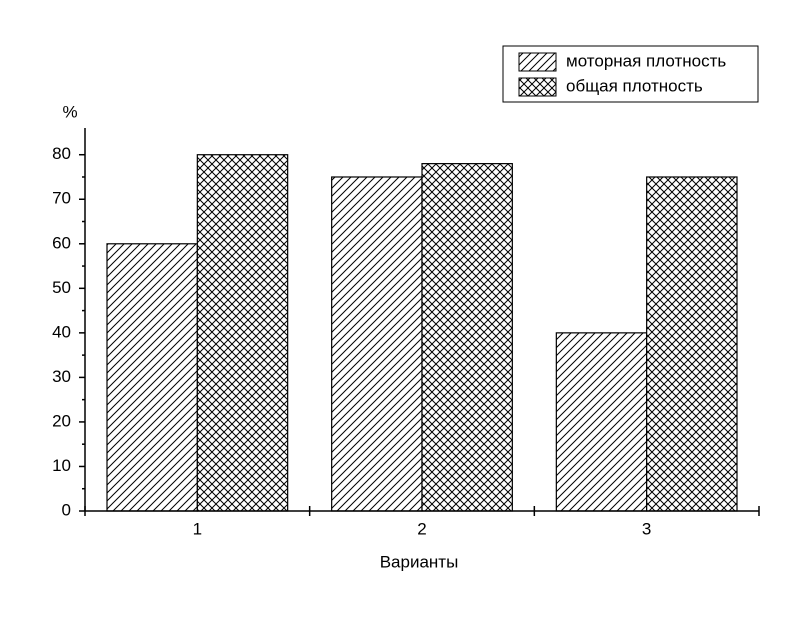 The image size is (804, 622). I want to click on y-tick-label: 70, so click(61, 198).